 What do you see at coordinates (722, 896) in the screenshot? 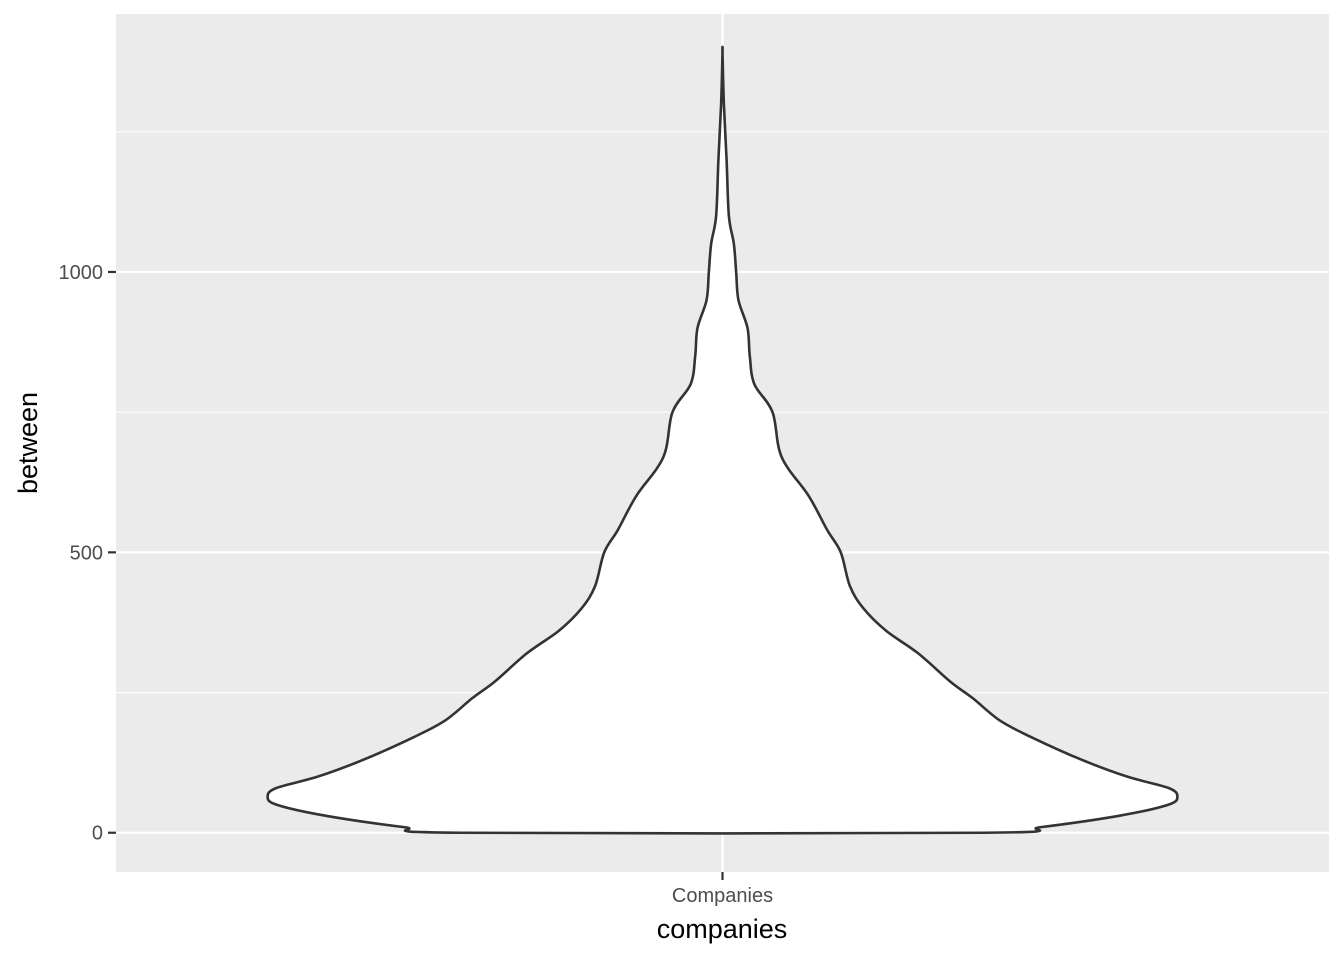
I see `x-tick-label: Companies` at bounding box center [722, 896].